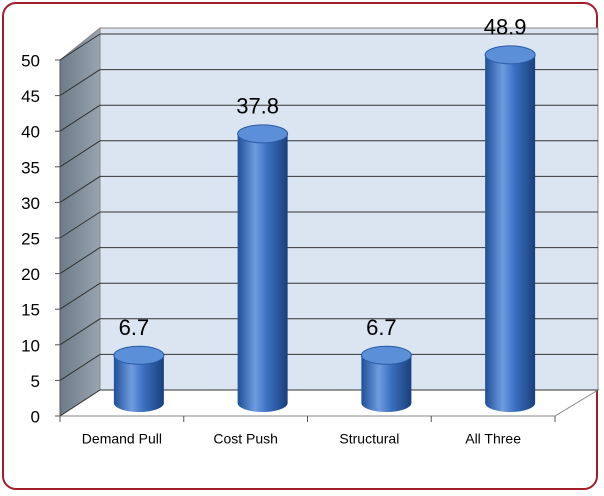 Image resolution: width=604 pixels, height=496 pixels. Describe the element at coordinates (30, 132) in the screenshot. I see `y-tick-label: 40` at that location.